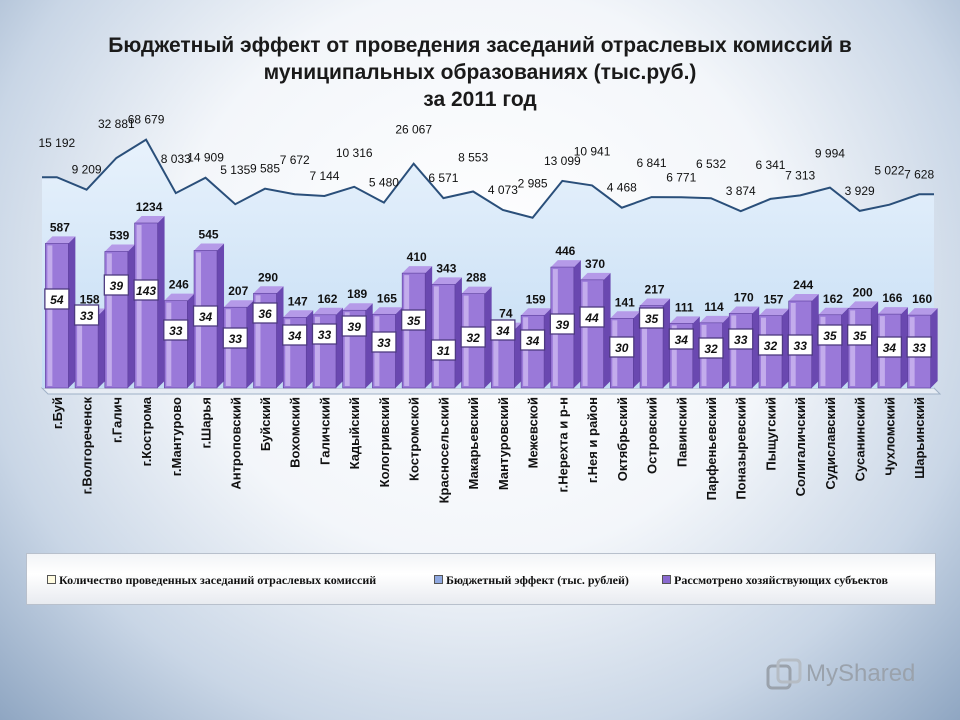  Describe the element at coordinates (889, 436) in the screenshot. I see `category-label: Чухломский` at that location.